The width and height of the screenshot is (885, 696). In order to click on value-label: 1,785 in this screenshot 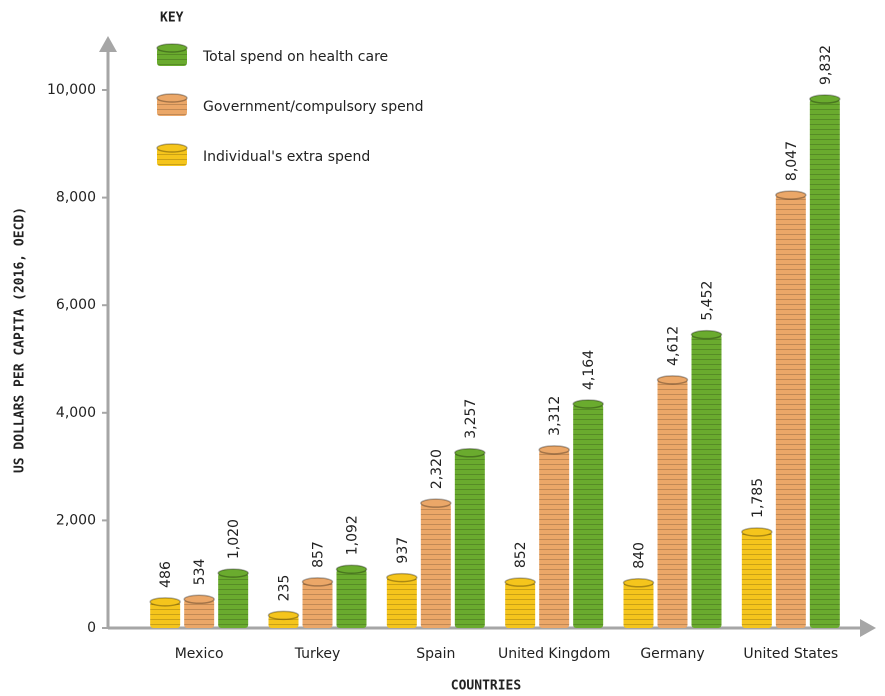, I will do `click(758, 498)`.